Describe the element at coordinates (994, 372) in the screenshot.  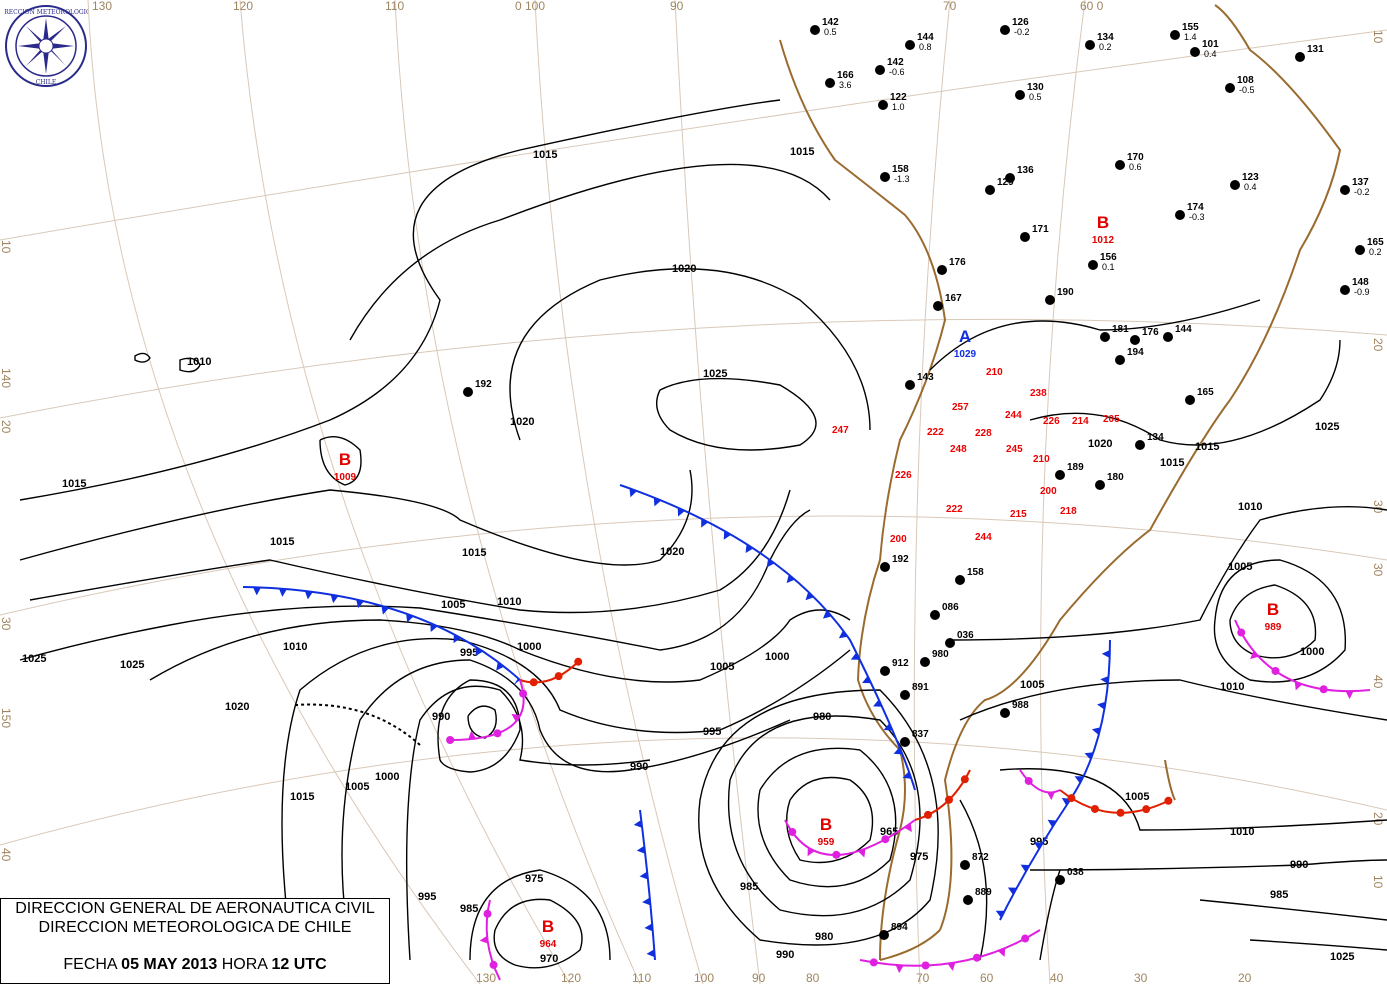
I see `station-value-red: 210` at that location.